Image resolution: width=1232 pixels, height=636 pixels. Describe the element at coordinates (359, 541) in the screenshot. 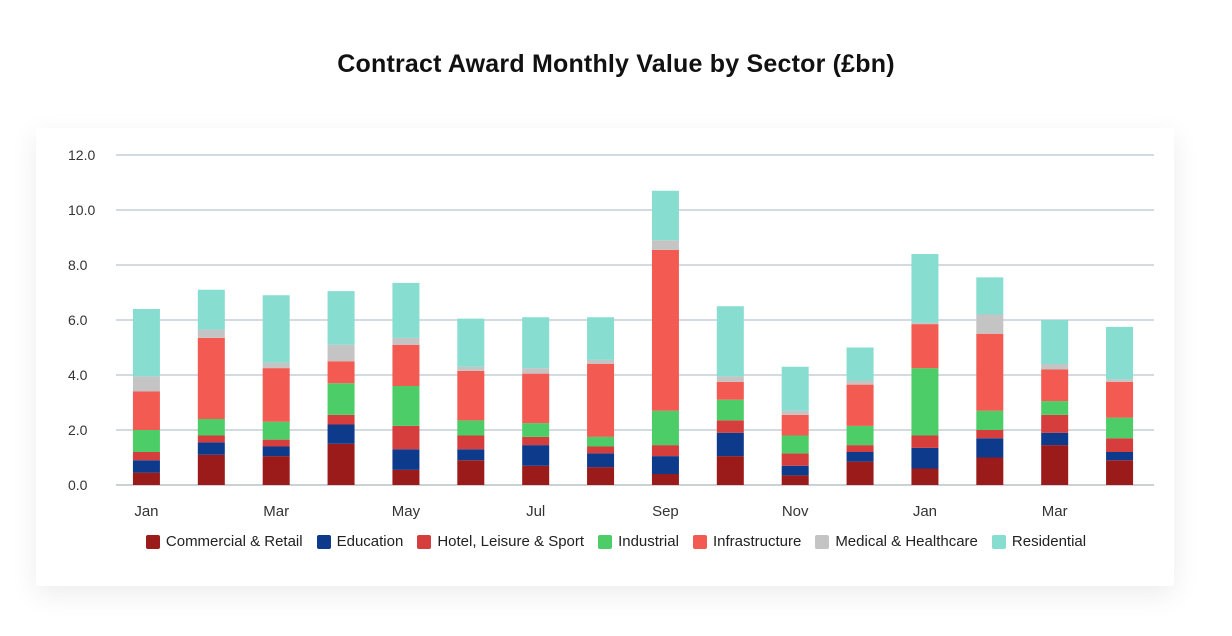

I see `legend-item: Education` at that location.